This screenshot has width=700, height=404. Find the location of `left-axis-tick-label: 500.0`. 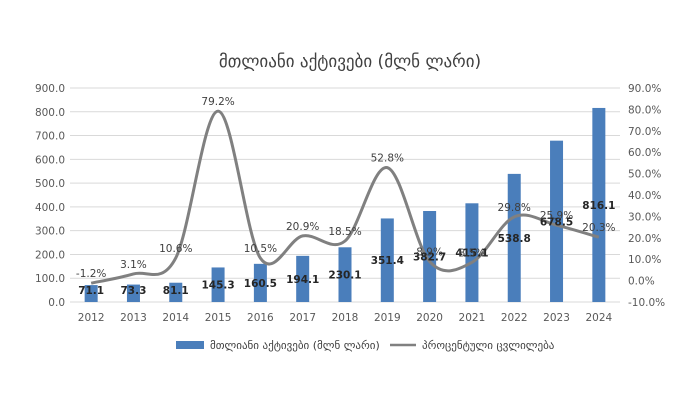

left-axis-tick-label: 500.0 is located at coordinates (50, 184).